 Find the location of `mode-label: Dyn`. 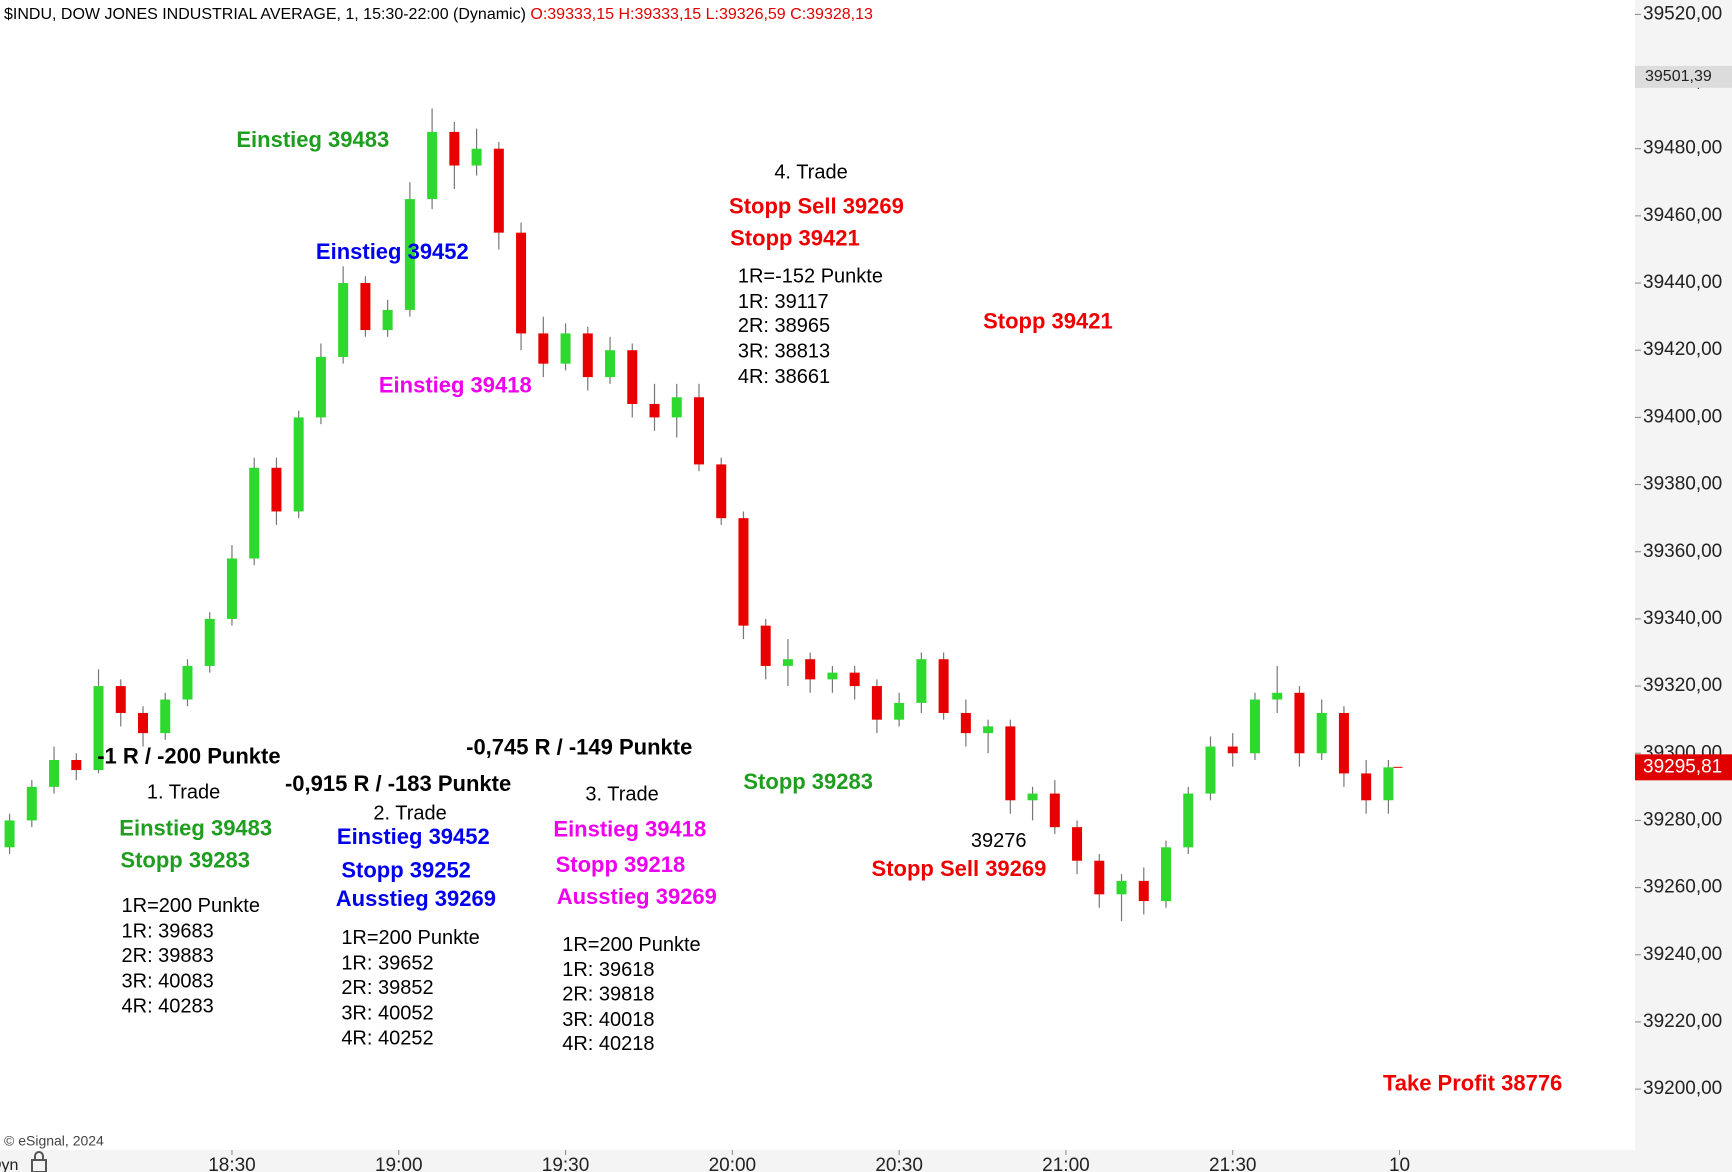

mode-label: Dyn is located at coordinates (9, 1164).